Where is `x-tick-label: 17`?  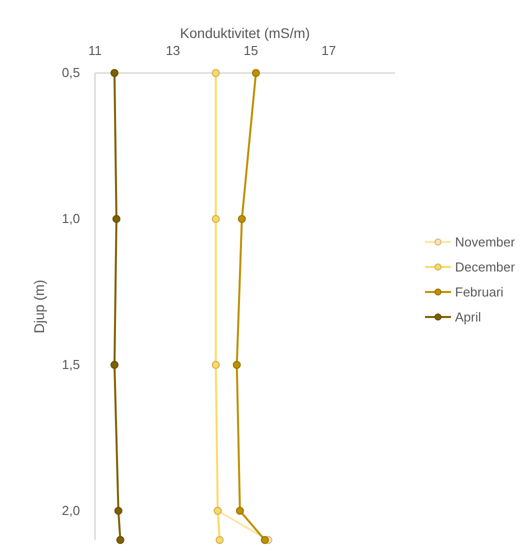 x-tick-label: 17 is located at coordinates (329, 50).